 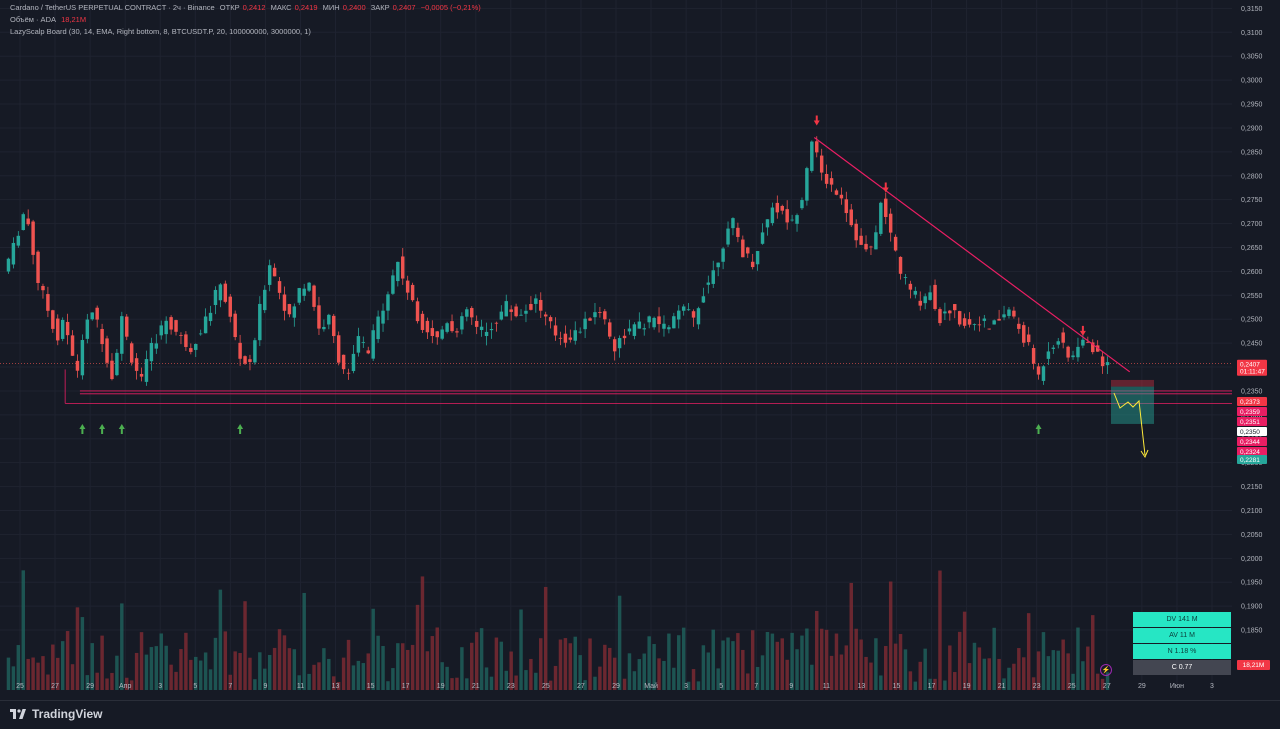 I want to click on time-tick-label: 15, so click(x=897, y=686).